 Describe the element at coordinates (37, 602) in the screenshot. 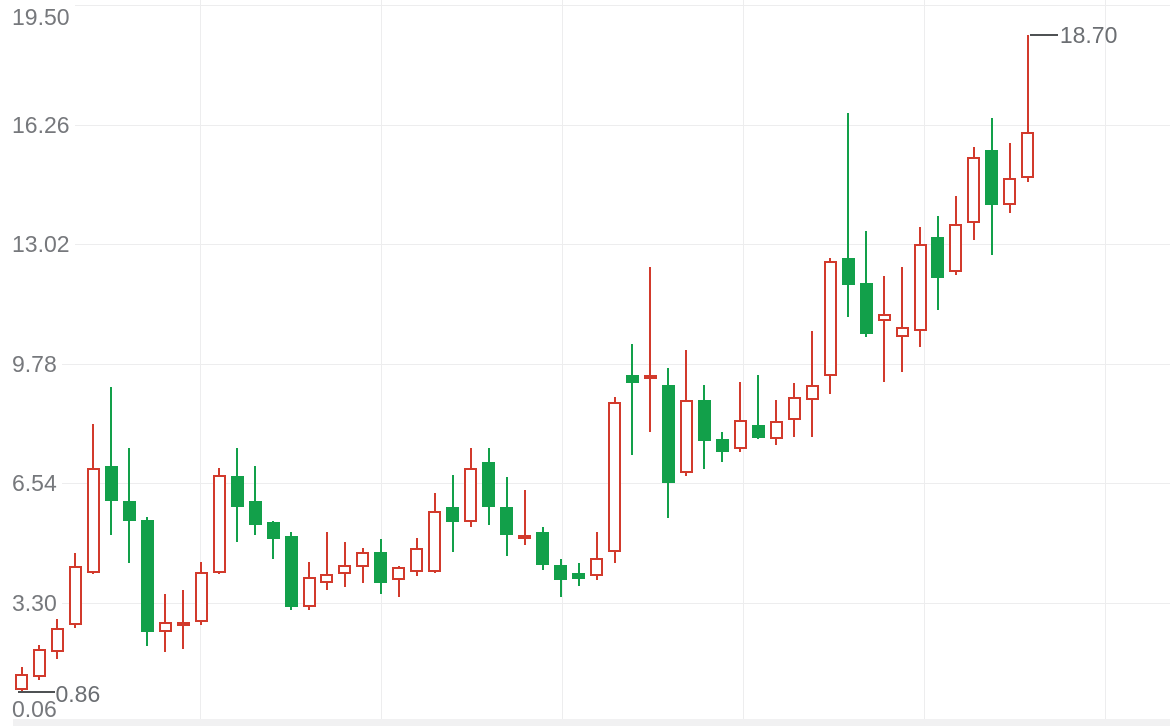

I see `y-axis-label: 3.30` at that location.